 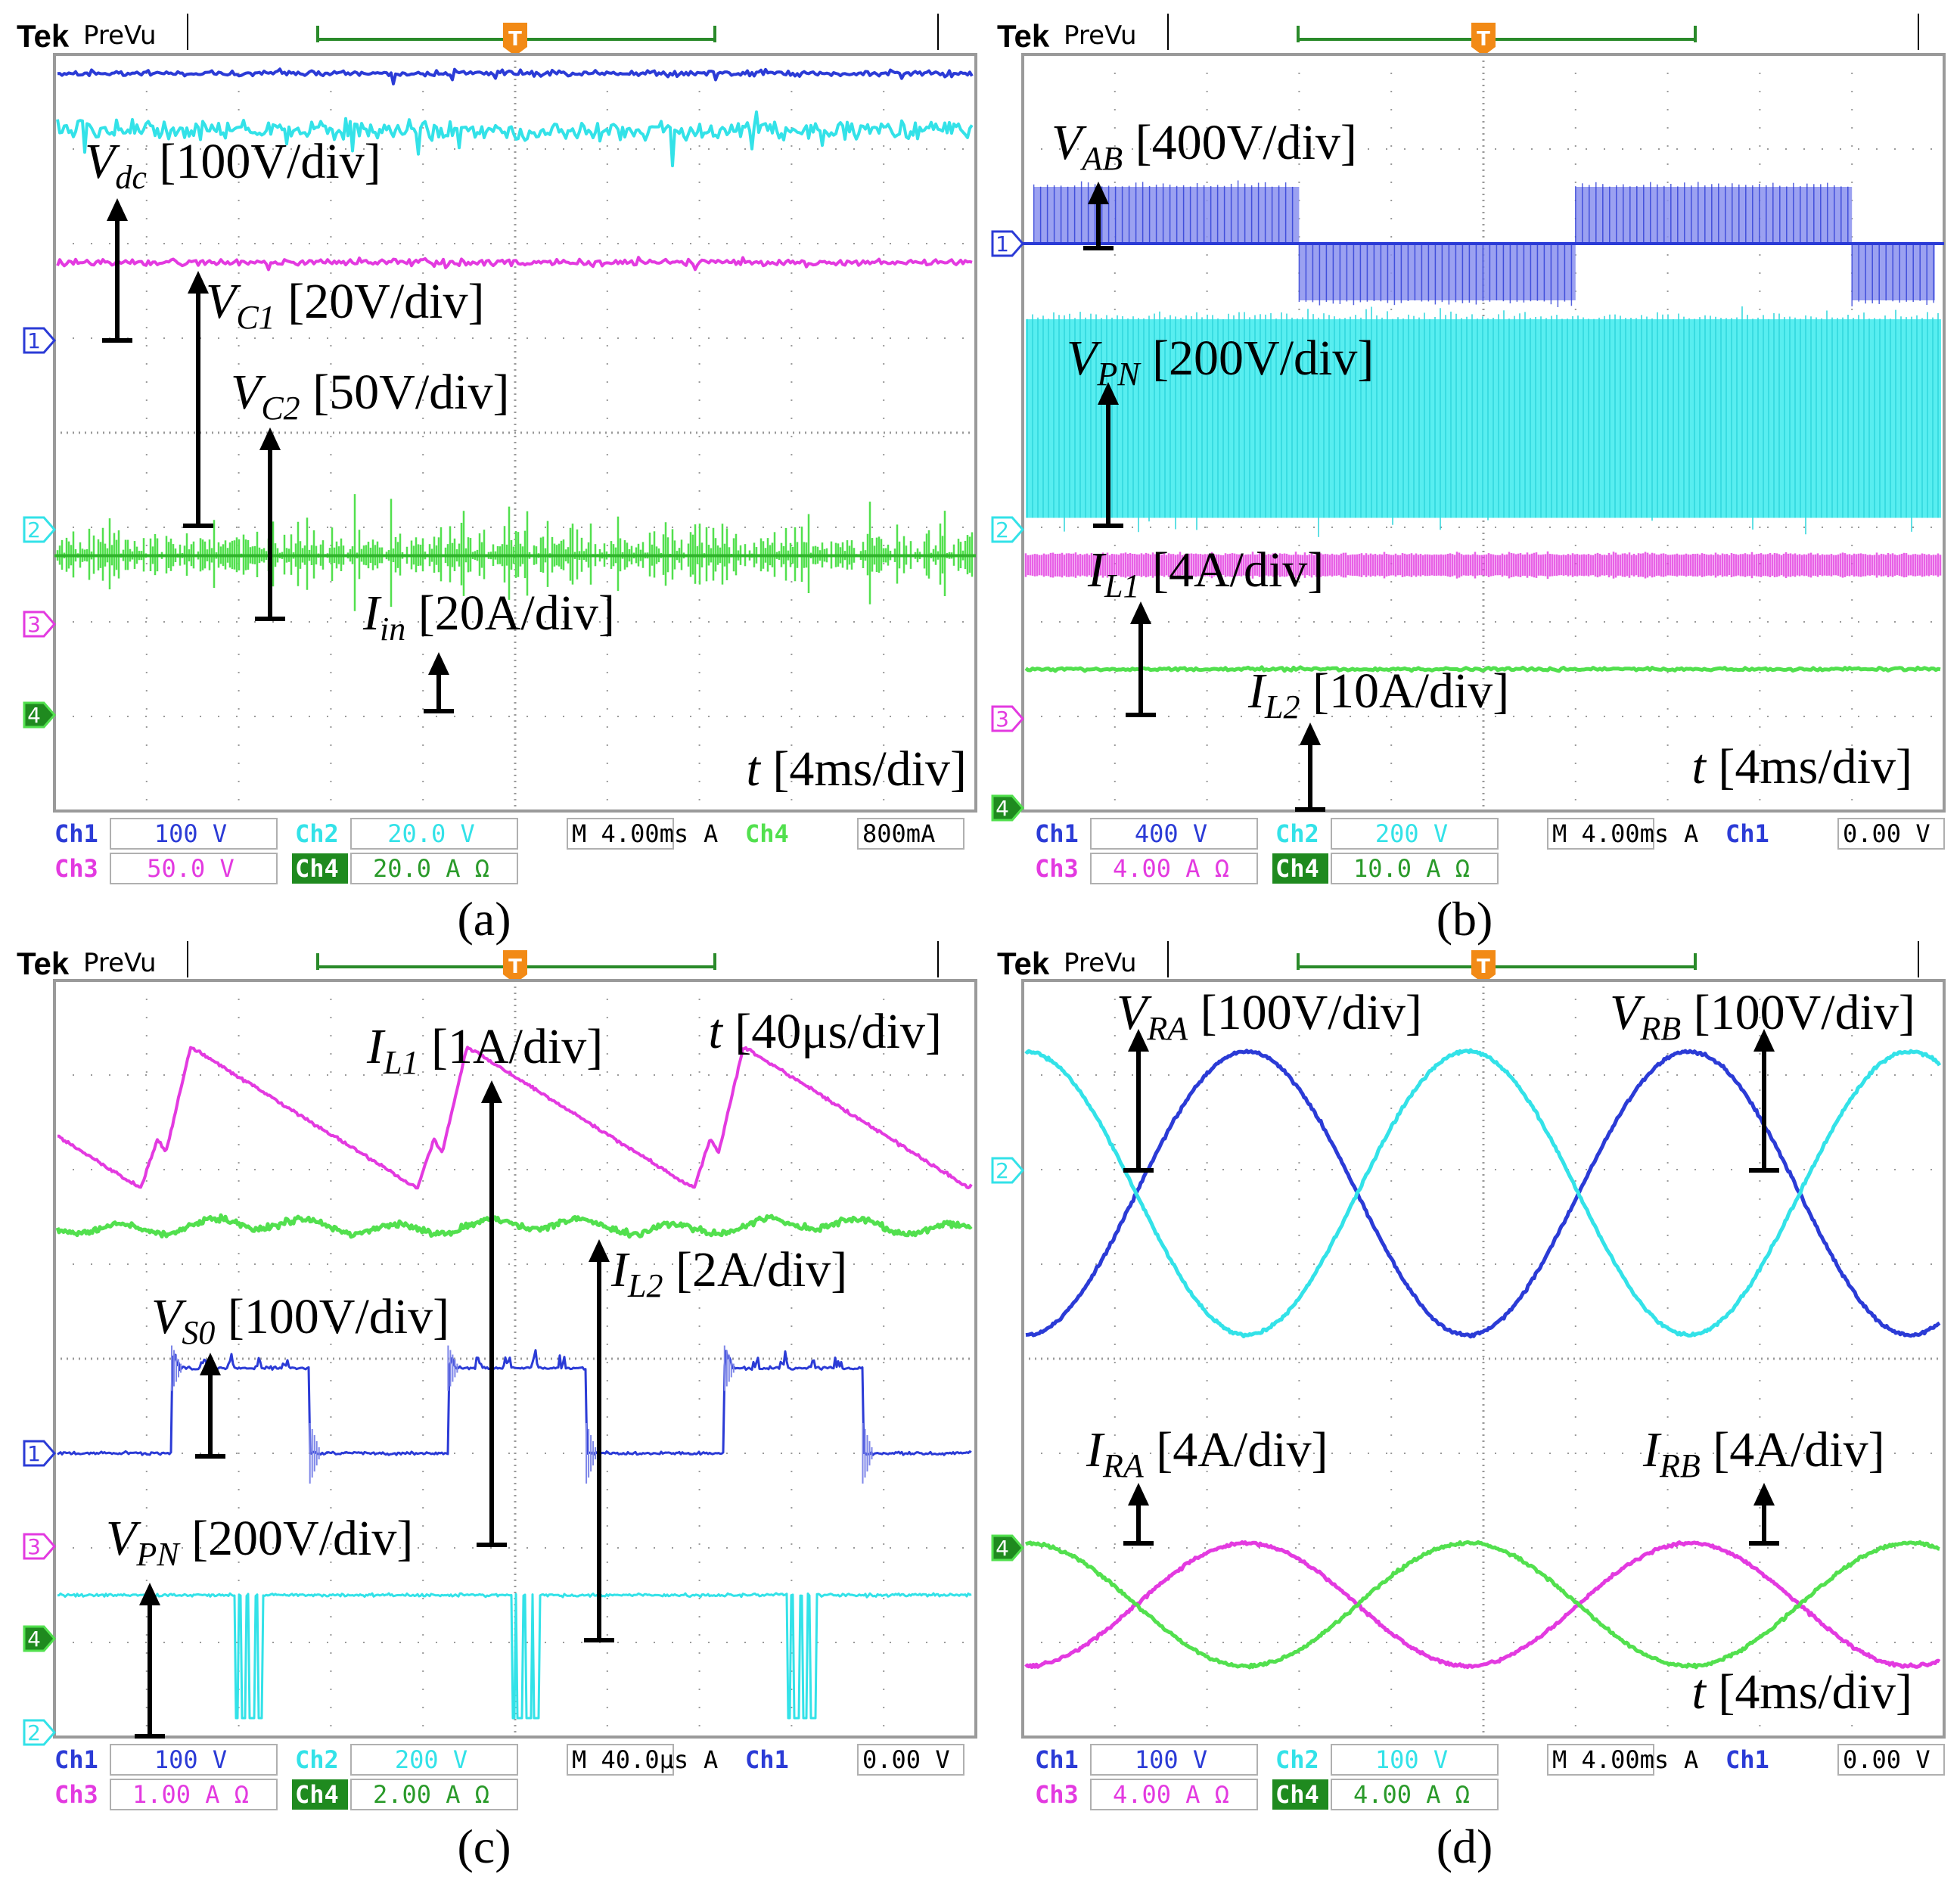 What do you see at coordinates (1762, 1016) in the screenshot?
I see `label-vrb: VRB [100V/div]` at bounding box center [1762, 1016].